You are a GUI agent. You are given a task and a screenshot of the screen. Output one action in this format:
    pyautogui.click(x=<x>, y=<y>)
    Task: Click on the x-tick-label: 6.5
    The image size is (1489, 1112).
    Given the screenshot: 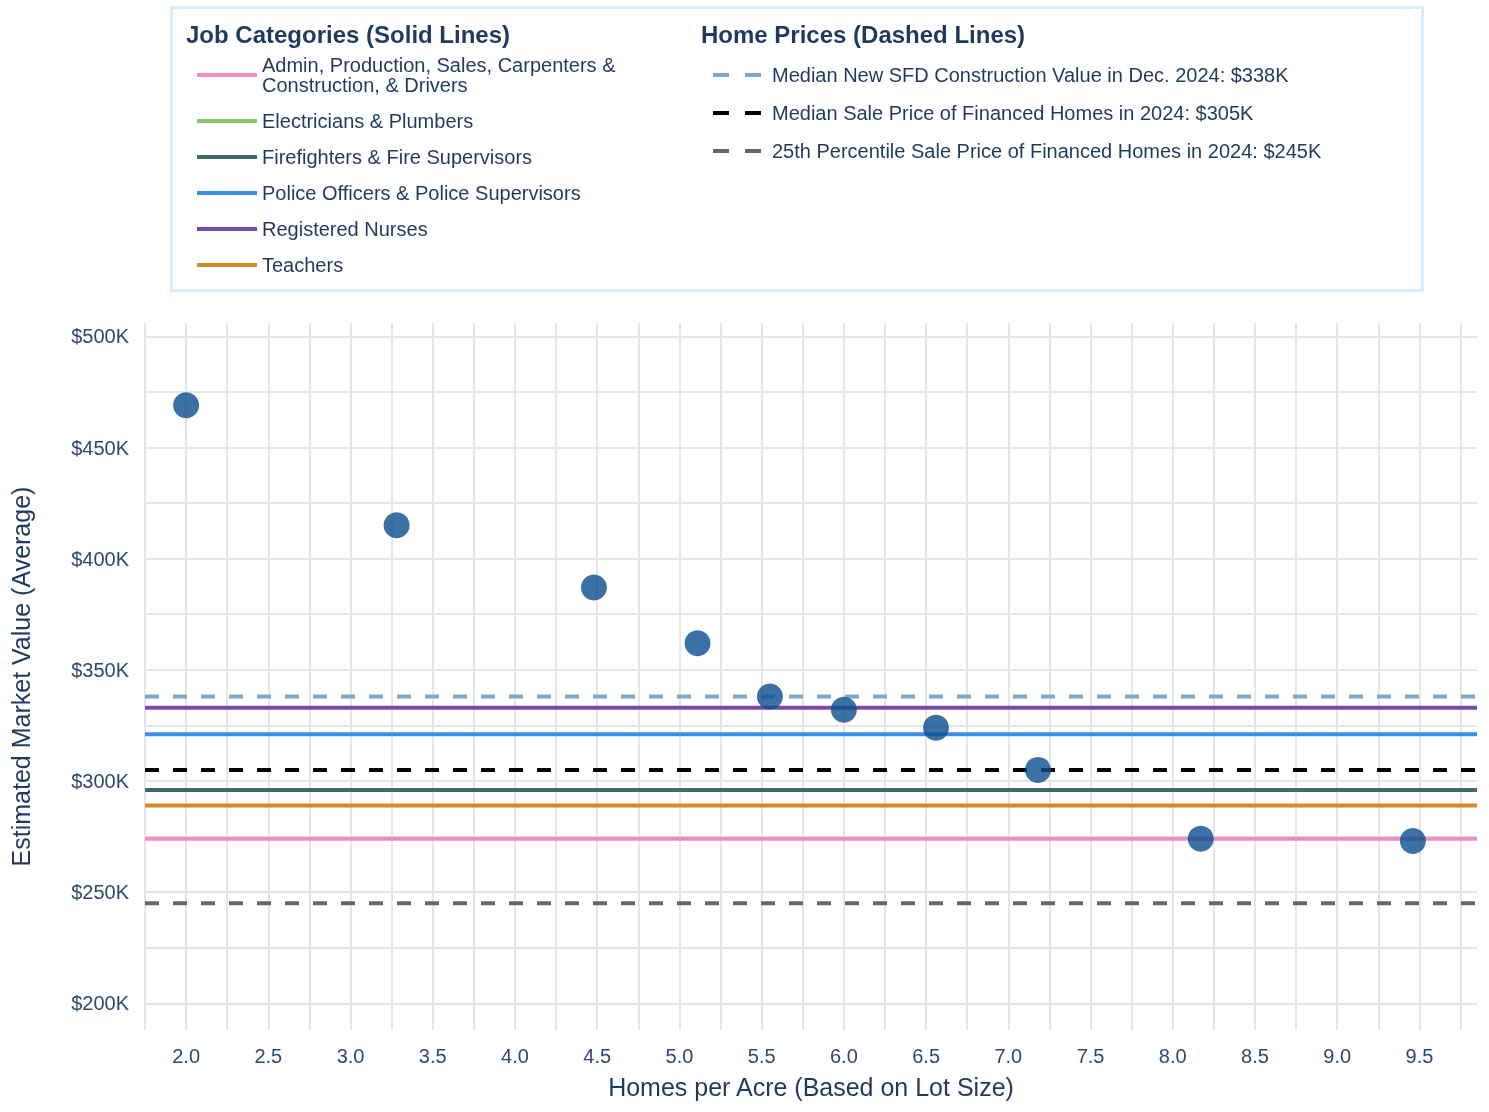 What is the action you would take?
    pyautogui.click(x=926, y=1056)
    